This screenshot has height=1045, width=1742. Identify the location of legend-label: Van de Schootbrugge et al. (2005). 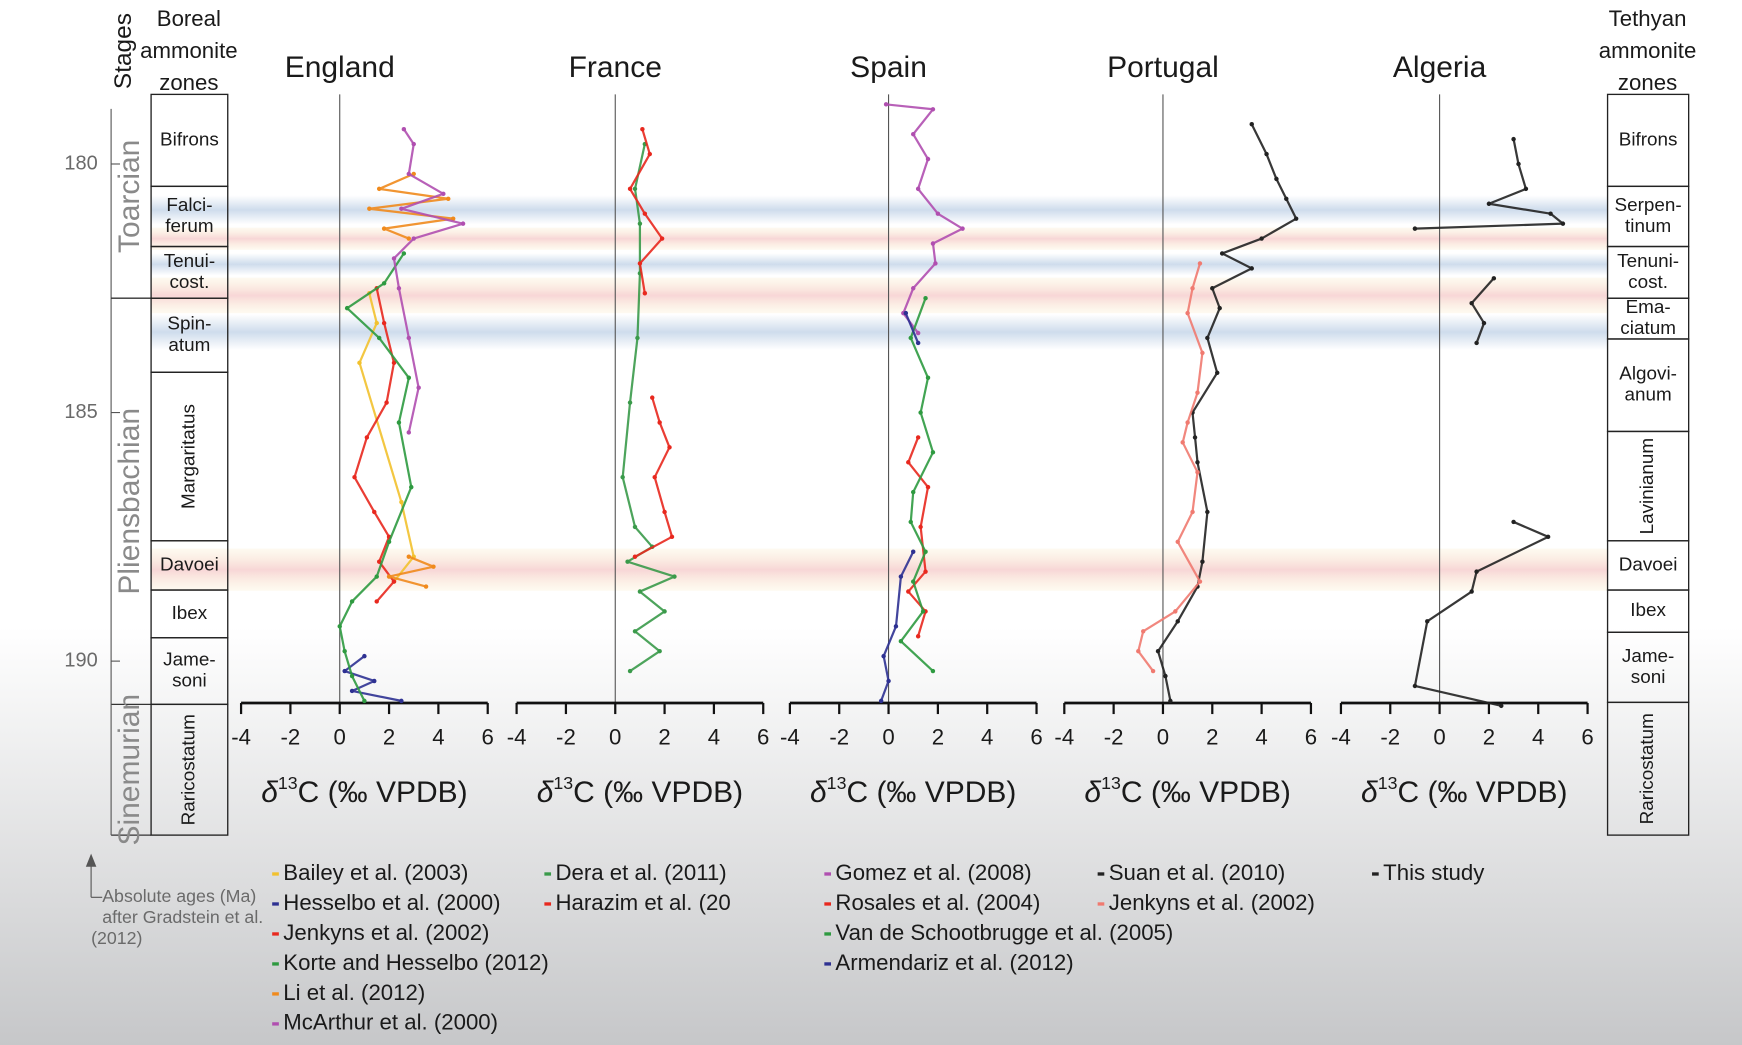
(1004, 932).